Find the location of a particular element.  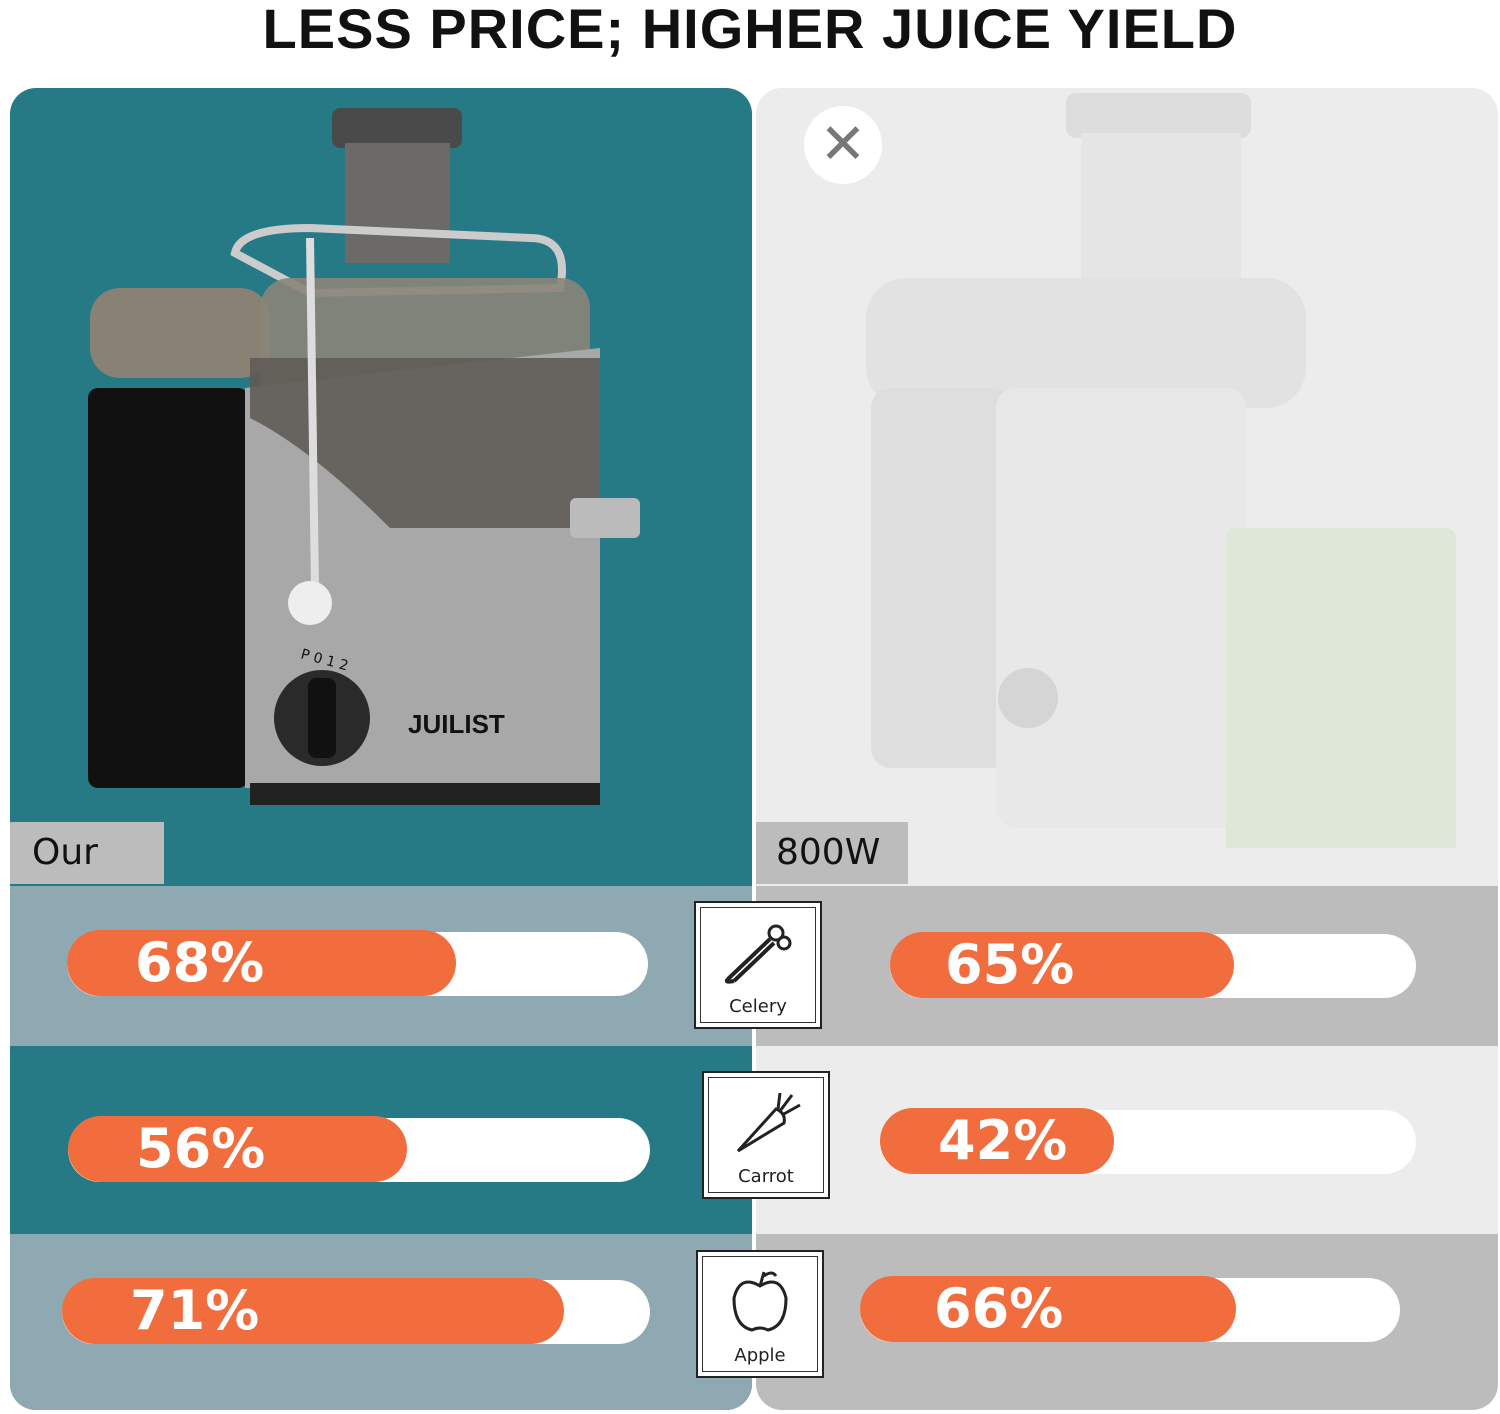

page-title: LESS PRICE; HIGHER JUICE YIELD is located at coordinates (750, 30).